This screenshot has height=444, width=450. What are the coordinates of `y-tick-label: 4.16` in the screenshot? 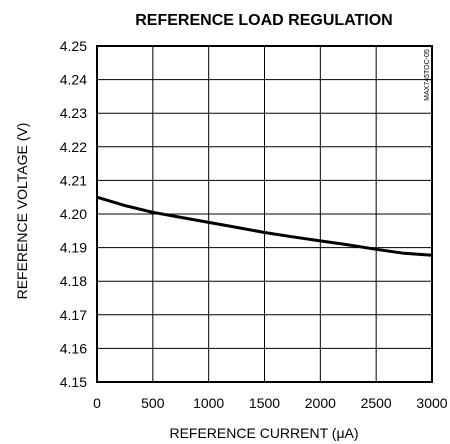 It's located at (73, 348).